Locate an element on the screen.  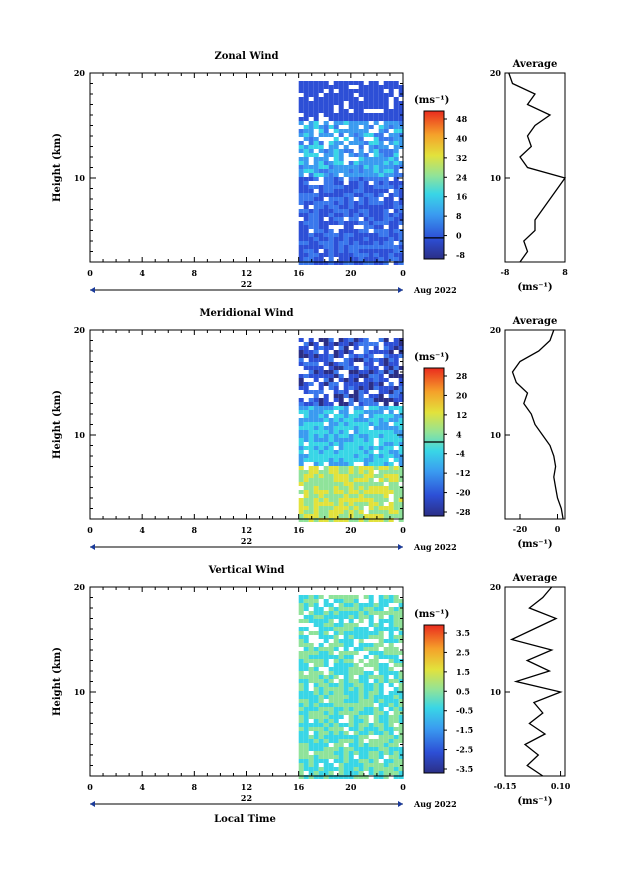
panel-title: Vertical Wind is located at coordinates (246, 570).